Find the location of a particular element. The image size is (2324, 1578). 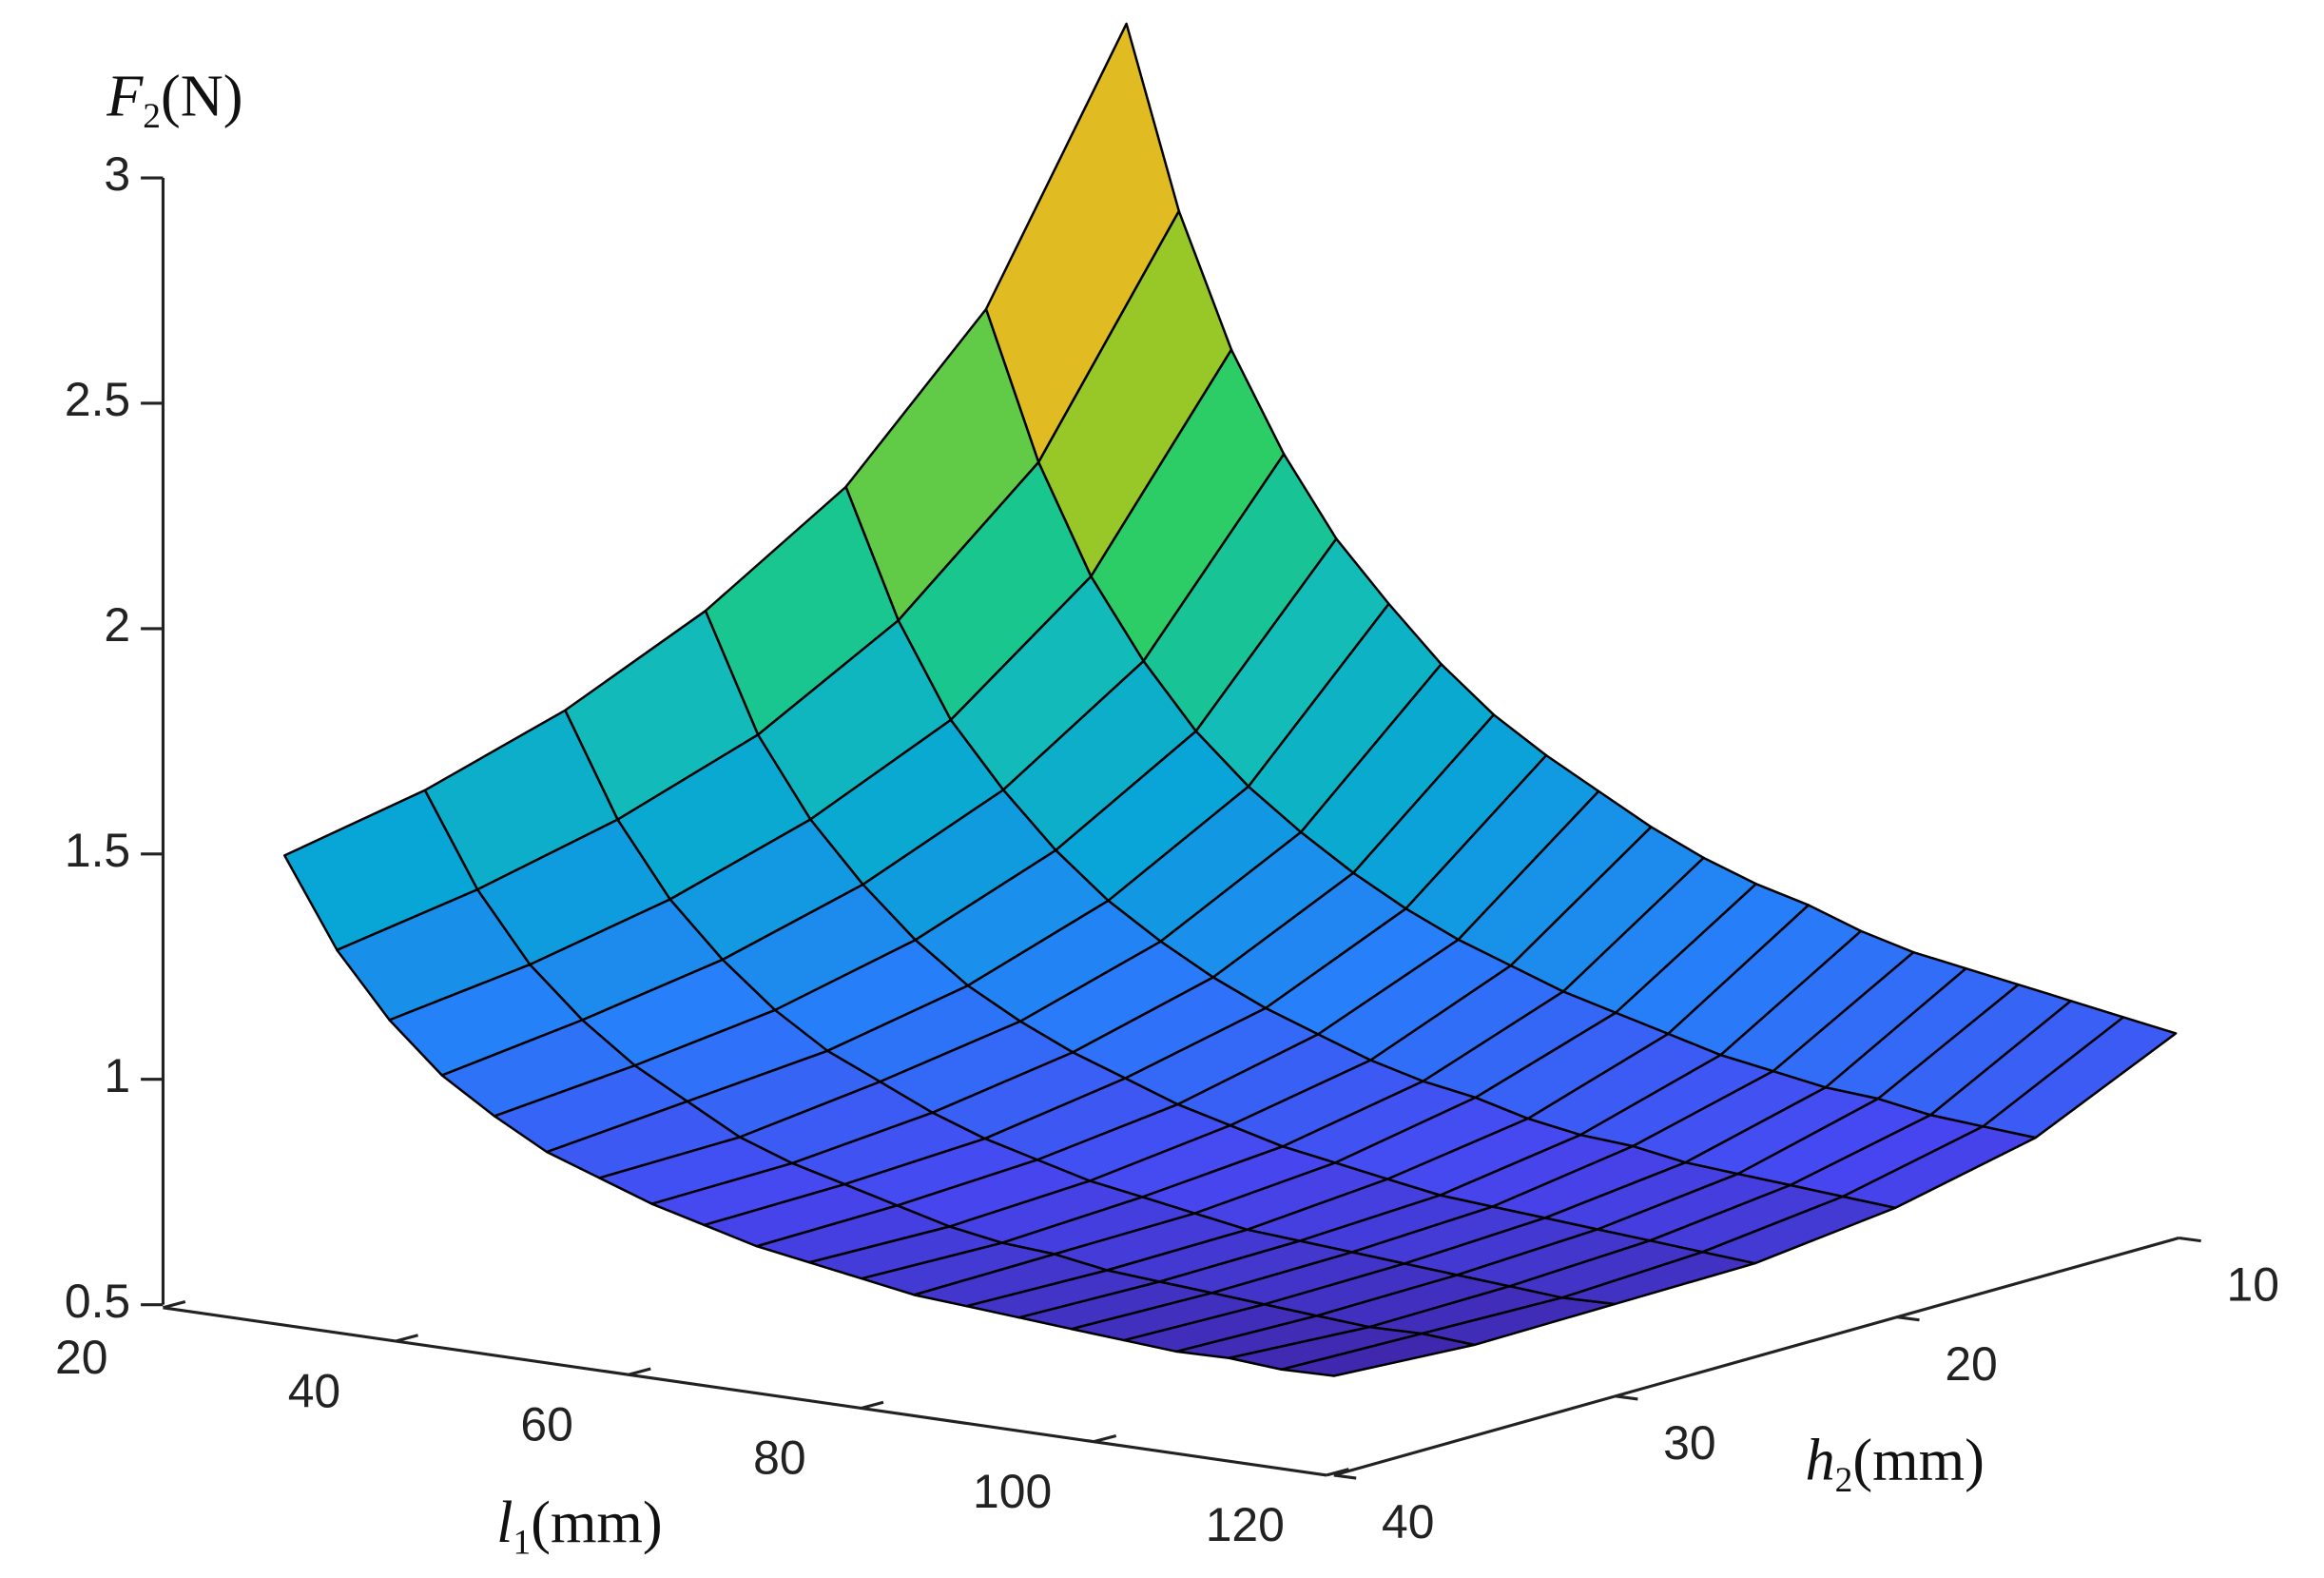

z-tick-label: 2.5 is located at coordinates (97, 399).